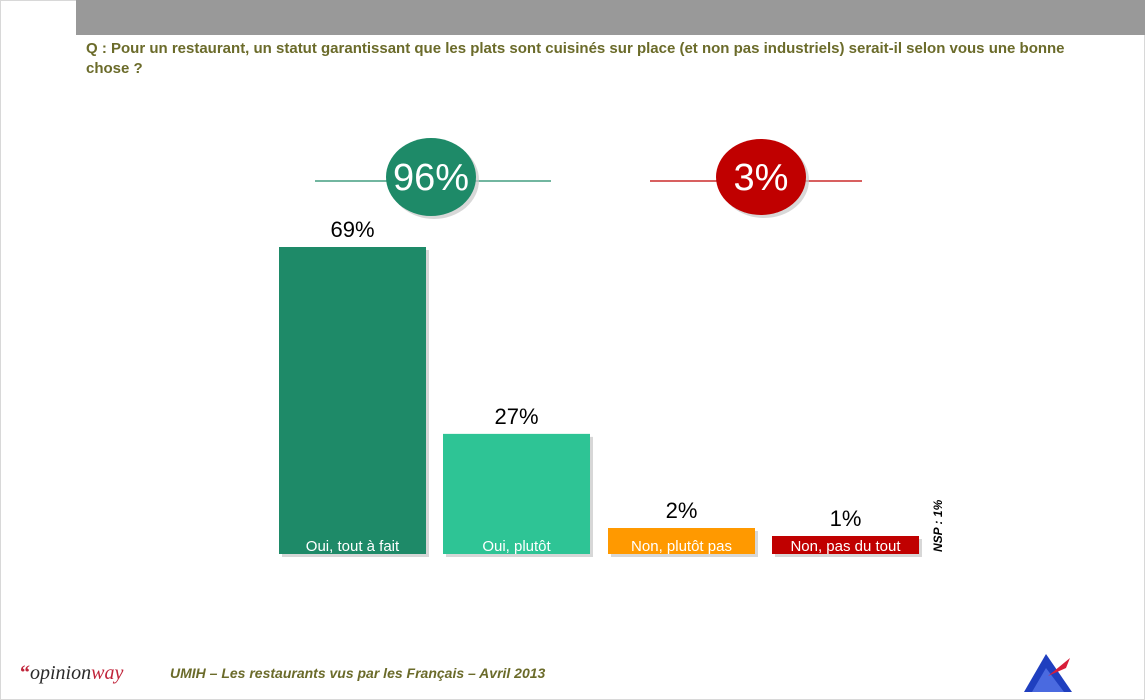 This screenshot has height=700, width=1145. I want to click on value-label-4: 1%, so click(846, 518).